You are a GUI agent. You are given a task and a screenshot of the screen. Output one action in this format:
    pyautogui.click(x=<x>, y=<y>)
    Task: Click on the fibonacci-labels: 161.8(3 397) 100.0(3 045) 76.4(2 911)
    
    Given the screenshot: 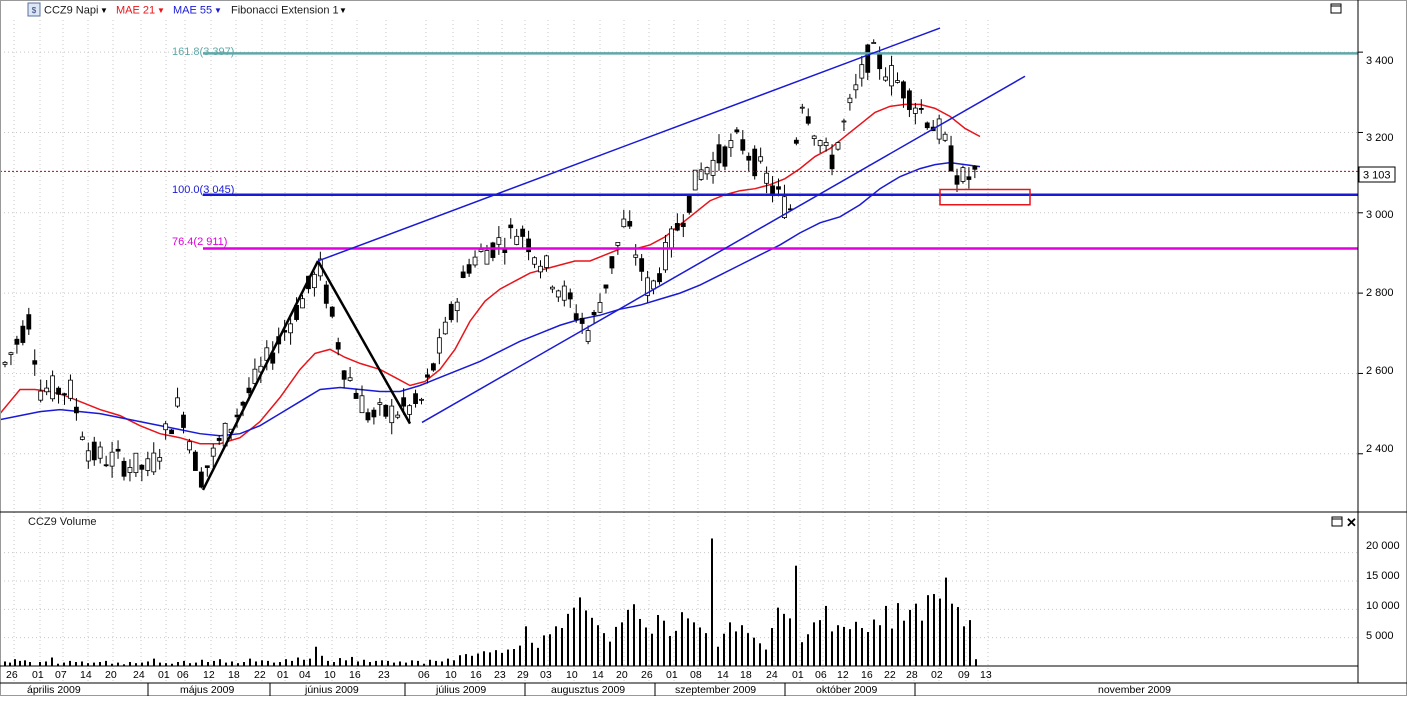 What is the action you would take?
    pyautogui.click(x=203, y=147)
    